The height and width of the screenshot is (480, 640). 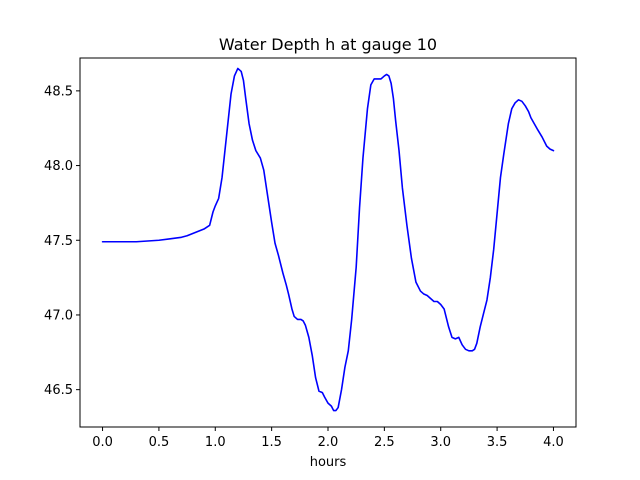 I want to click on x-tick-label: 4.0, so click(x=553, y=442).